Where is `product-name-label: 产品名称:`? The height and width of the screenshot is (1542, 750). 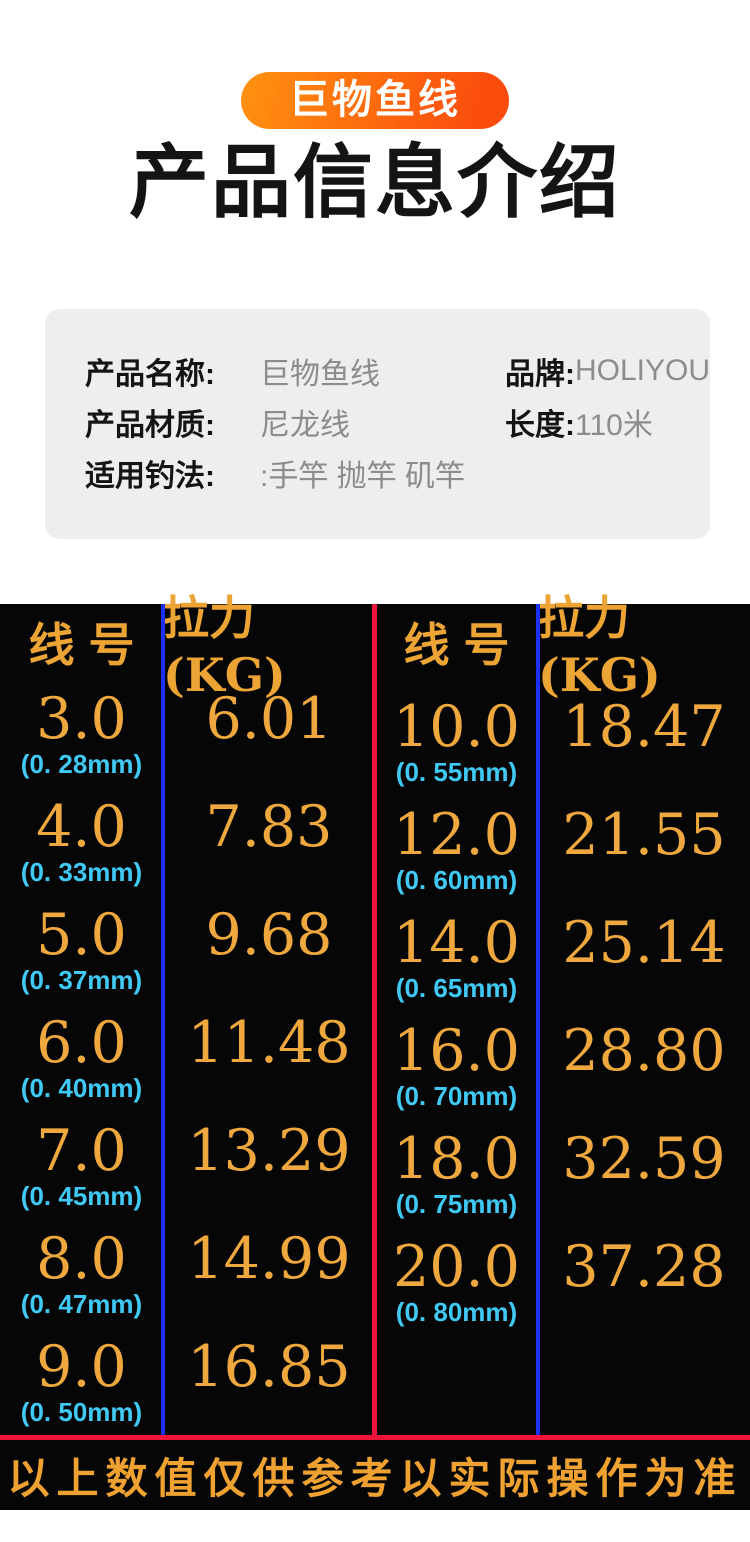 product-name-label: 产品名称: is located at coordinates (150, 374).